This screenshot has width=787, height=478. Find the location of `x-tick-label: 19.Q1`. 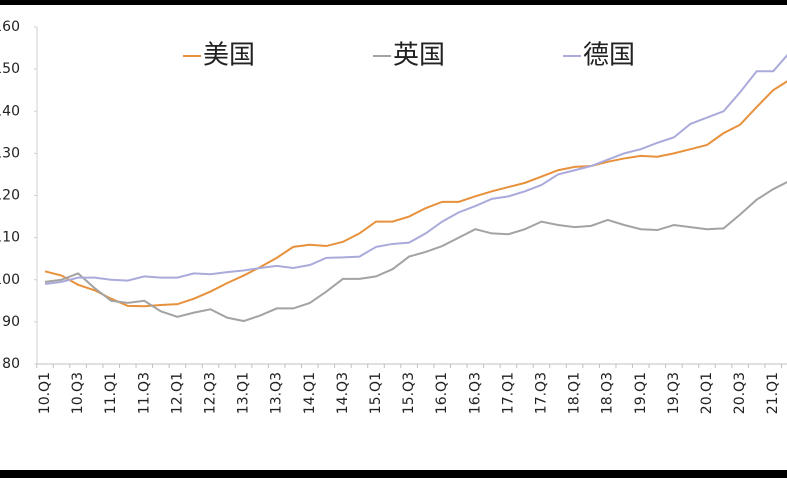

x-tick-label: 19.Q1 is located at coordinates (641, 393).